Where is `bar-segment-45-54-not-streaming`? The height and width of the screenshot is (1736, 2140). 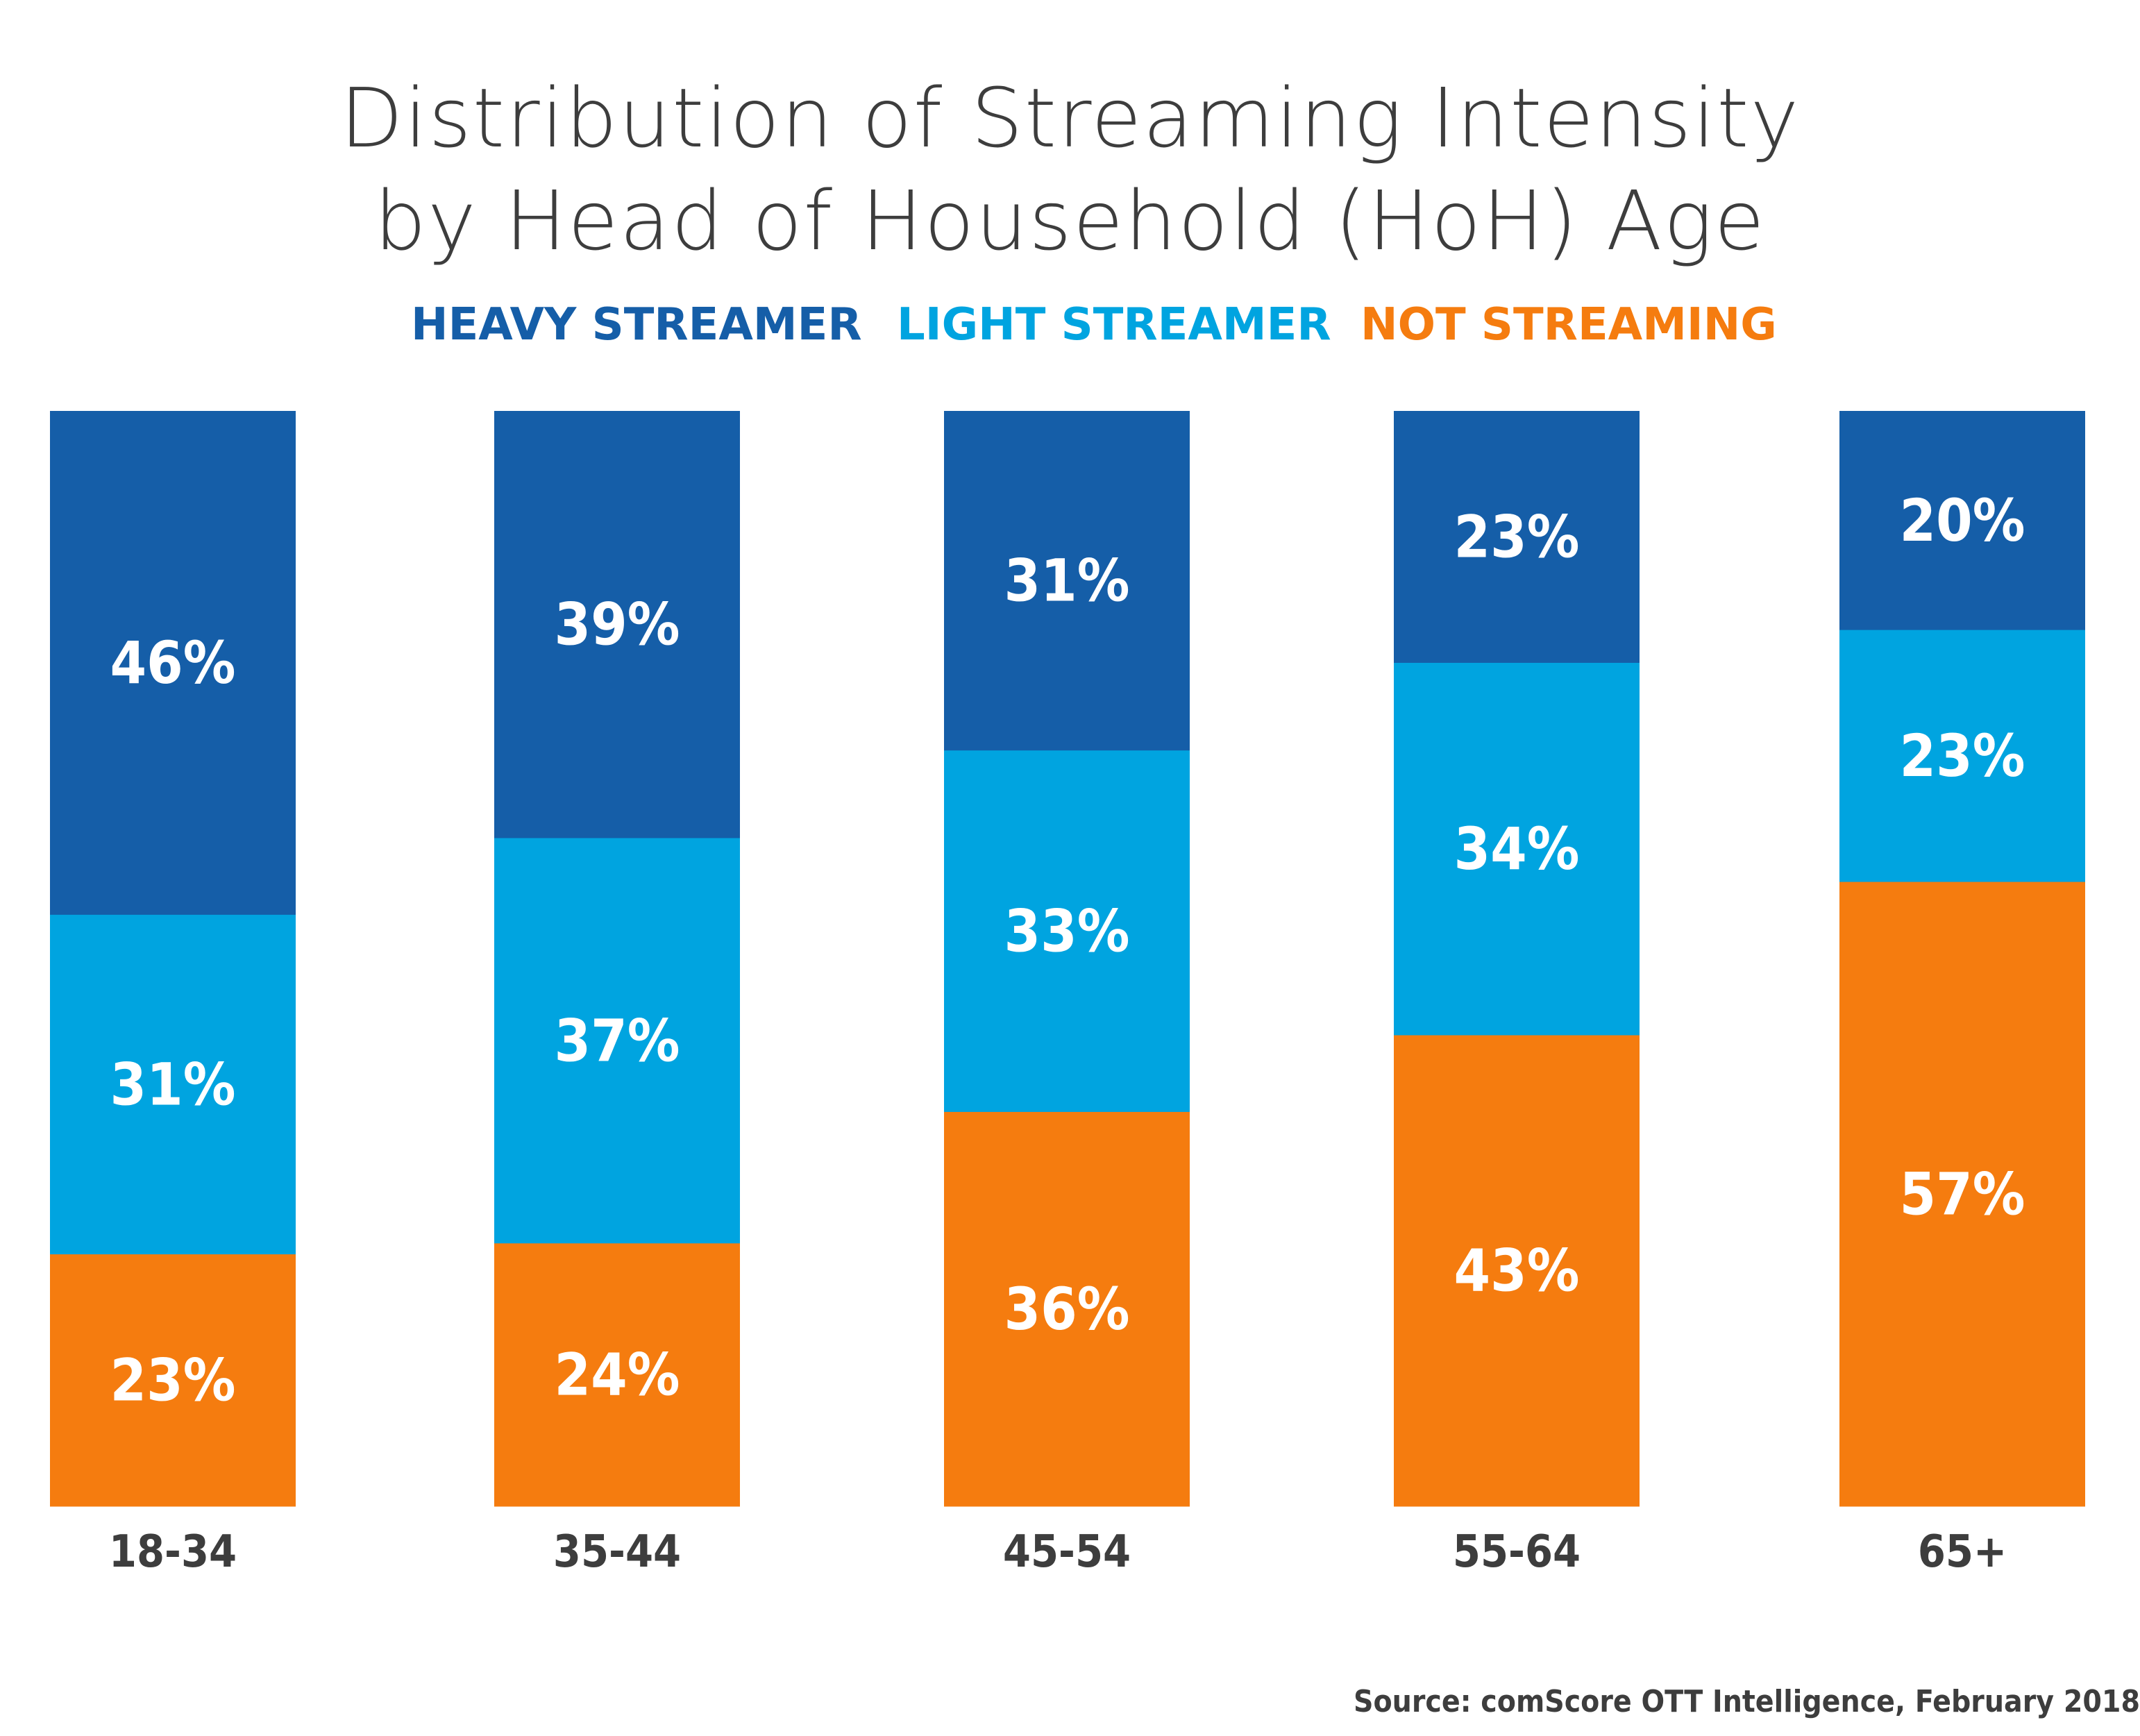
bar-segment-45-54-not-streaming is located at coordinates (1067, 1309).